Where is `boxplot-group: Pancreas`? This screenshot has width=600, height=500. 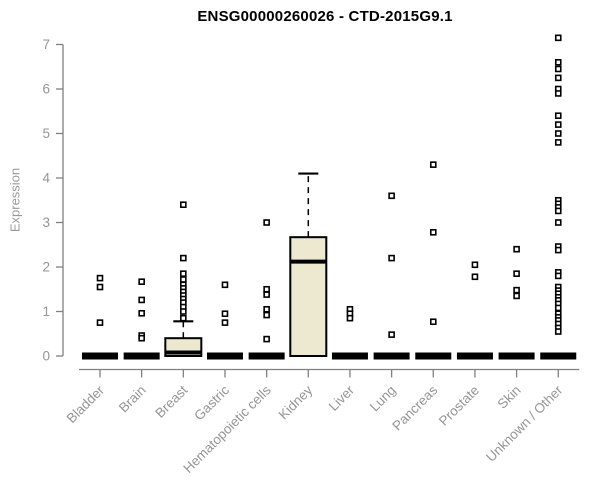
boxplot-group: Pancreas is located at coordinates (420, 297).